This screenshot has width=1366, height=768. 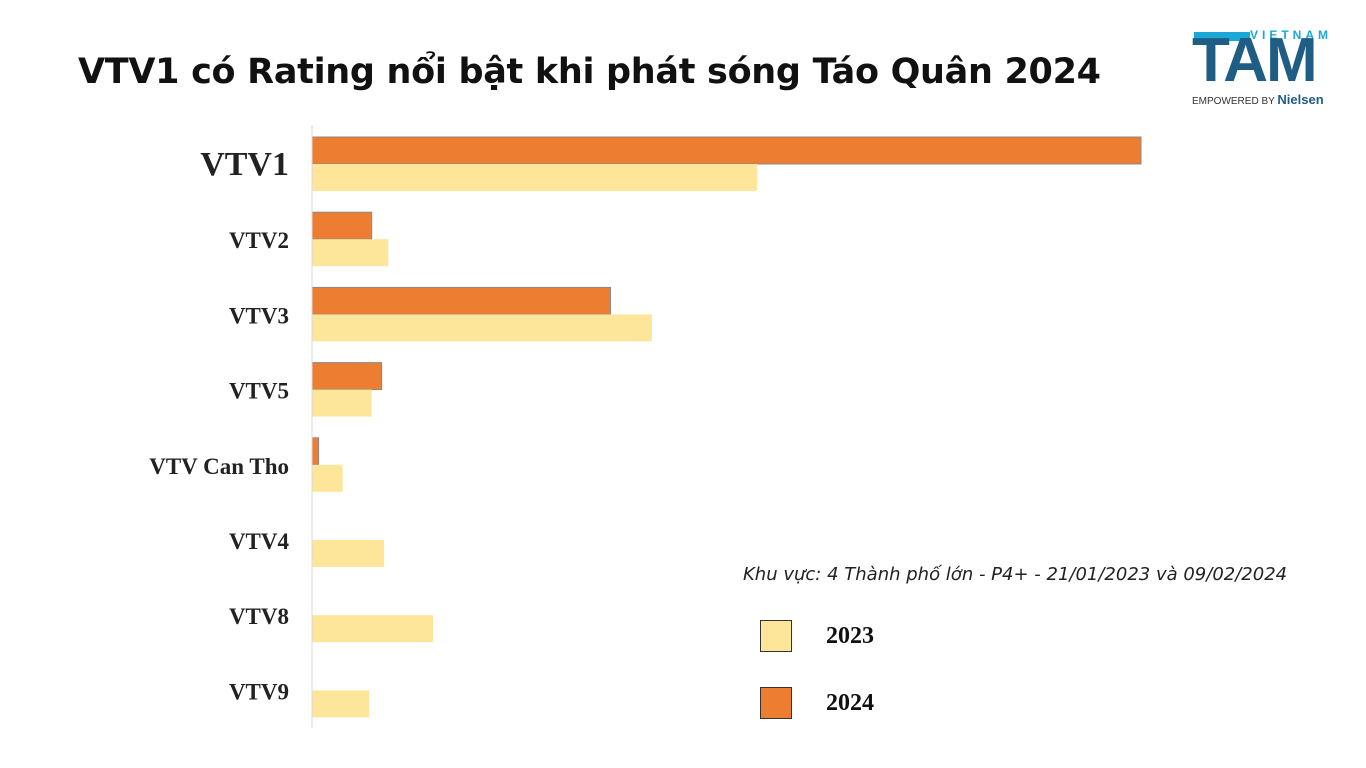 I want to click on bar-vtv4-2023, so click(x=348, y=553).